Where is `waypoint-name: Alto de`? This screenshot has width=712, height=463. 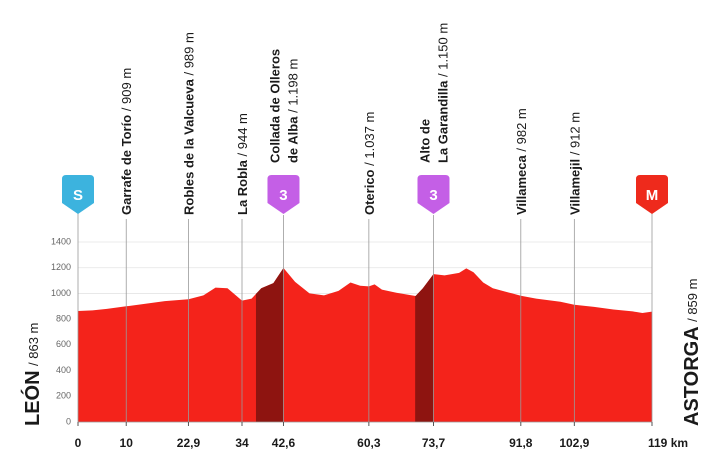
waypoint-name: Alto de is located at coordinates (424, 141).